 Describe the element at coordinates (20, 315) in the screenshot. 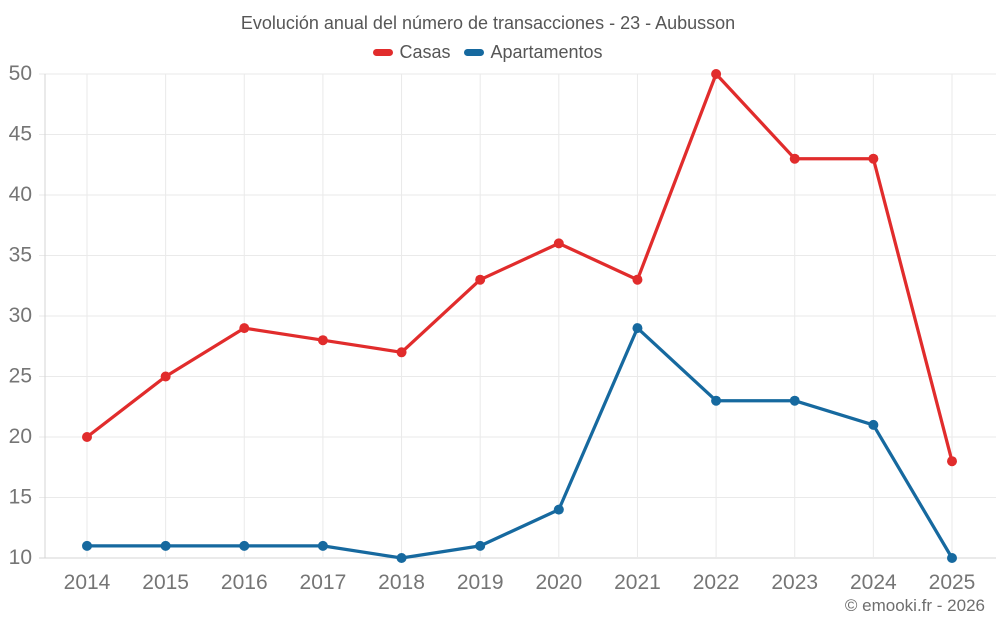

I see `y-tick-label: 30` at that location.